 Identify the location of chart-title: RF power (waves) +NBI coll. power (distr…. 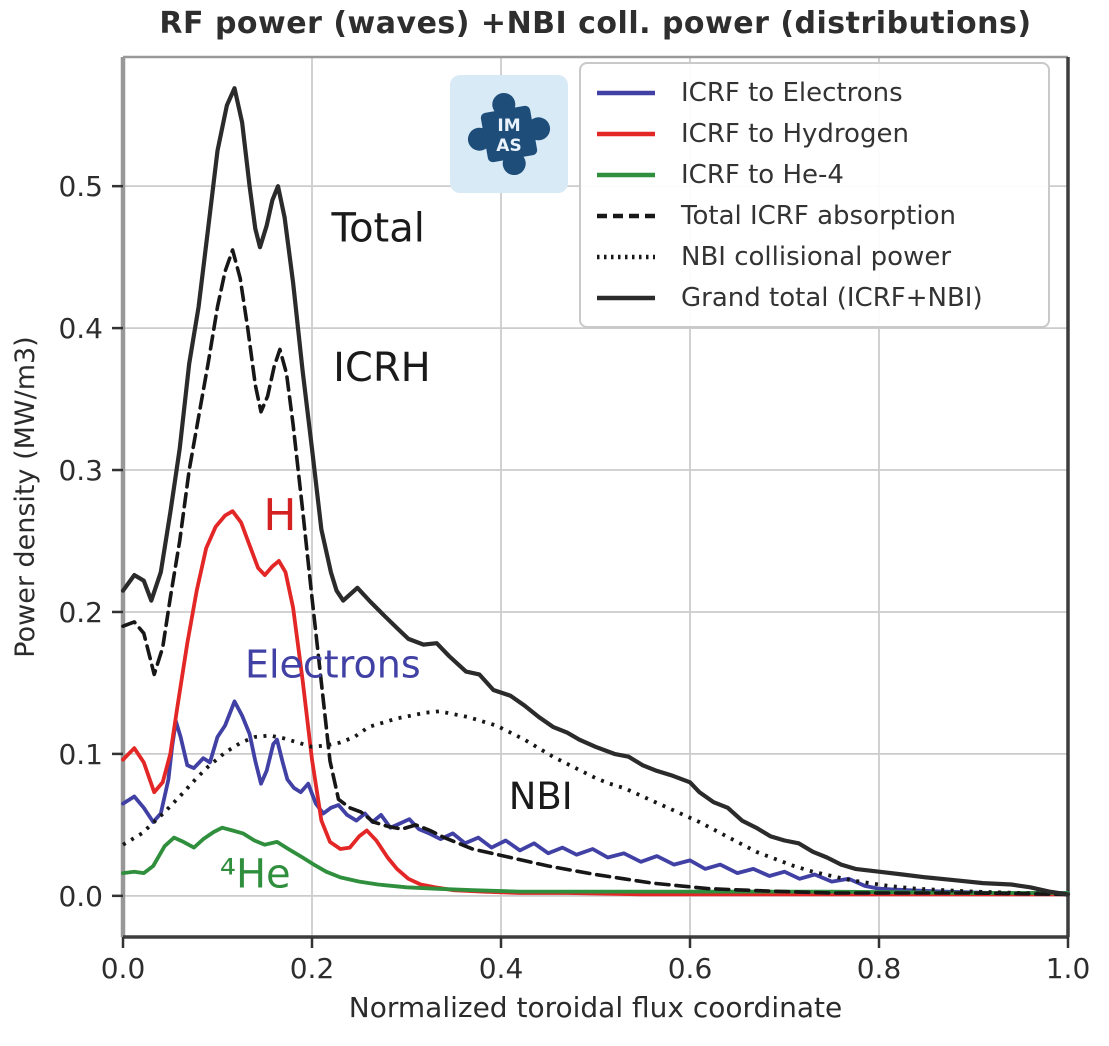
(595, 23).